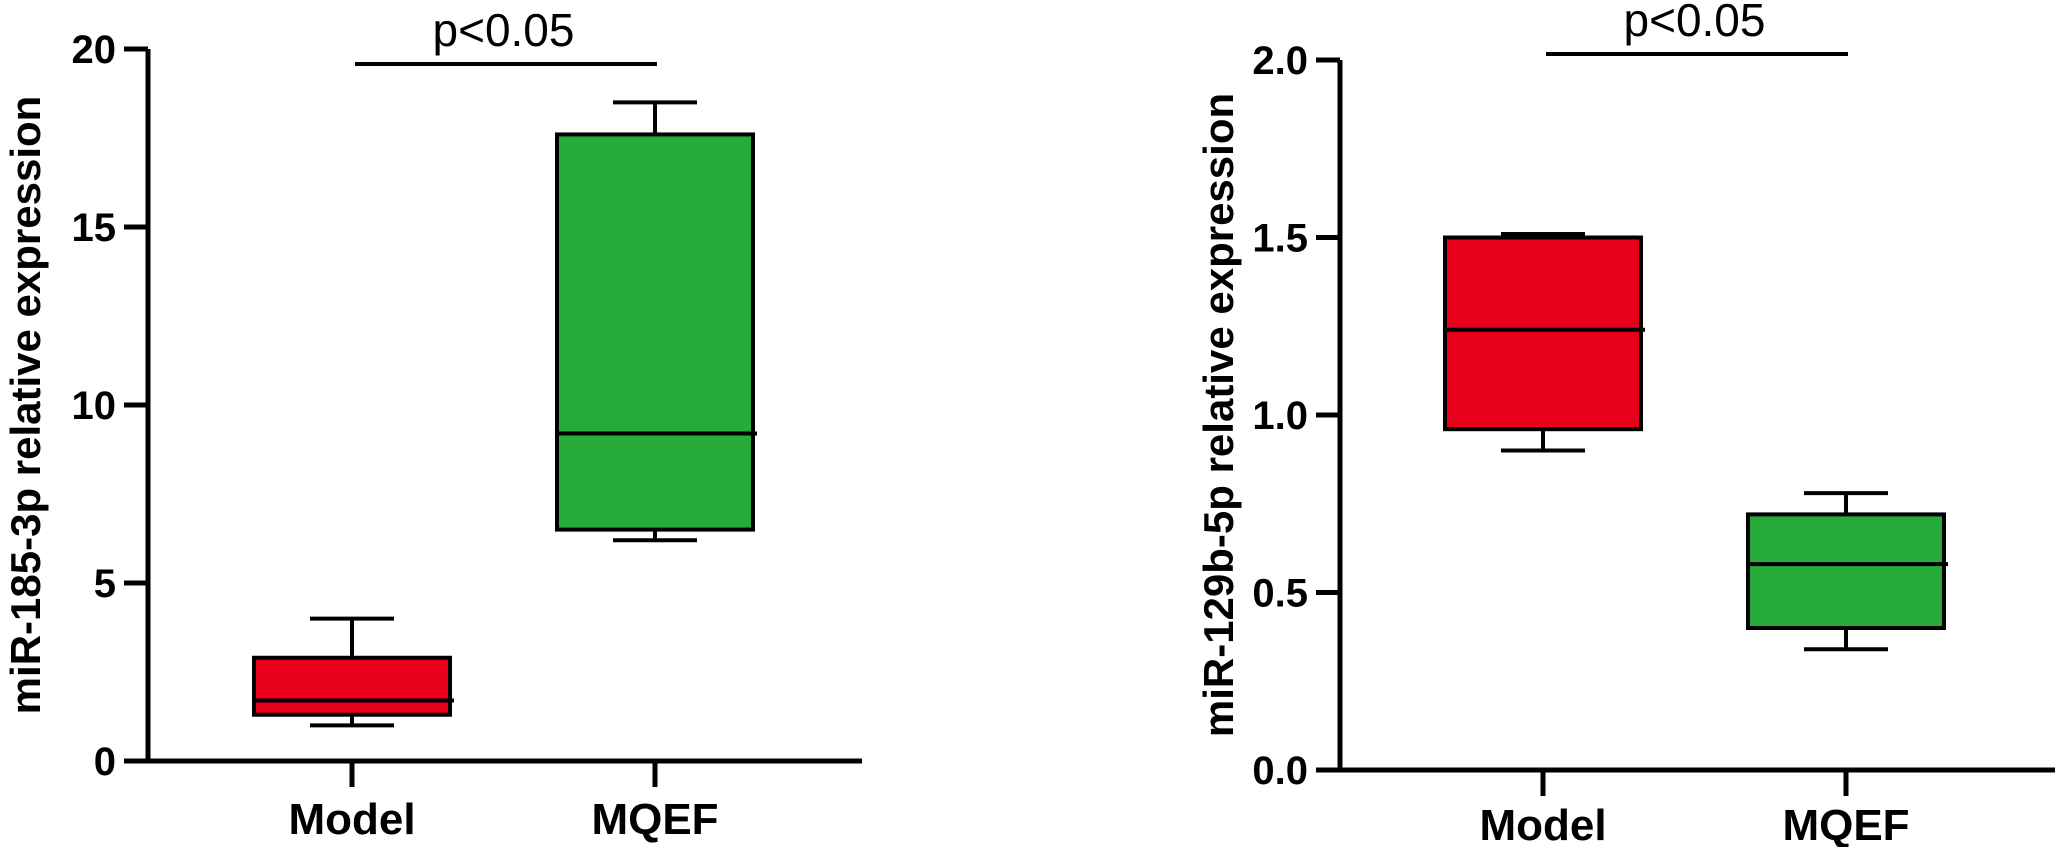 The width and height of the screenshot is (2055, 847). I want to click on y-tick-label: 0.5, so click(1280, 594).